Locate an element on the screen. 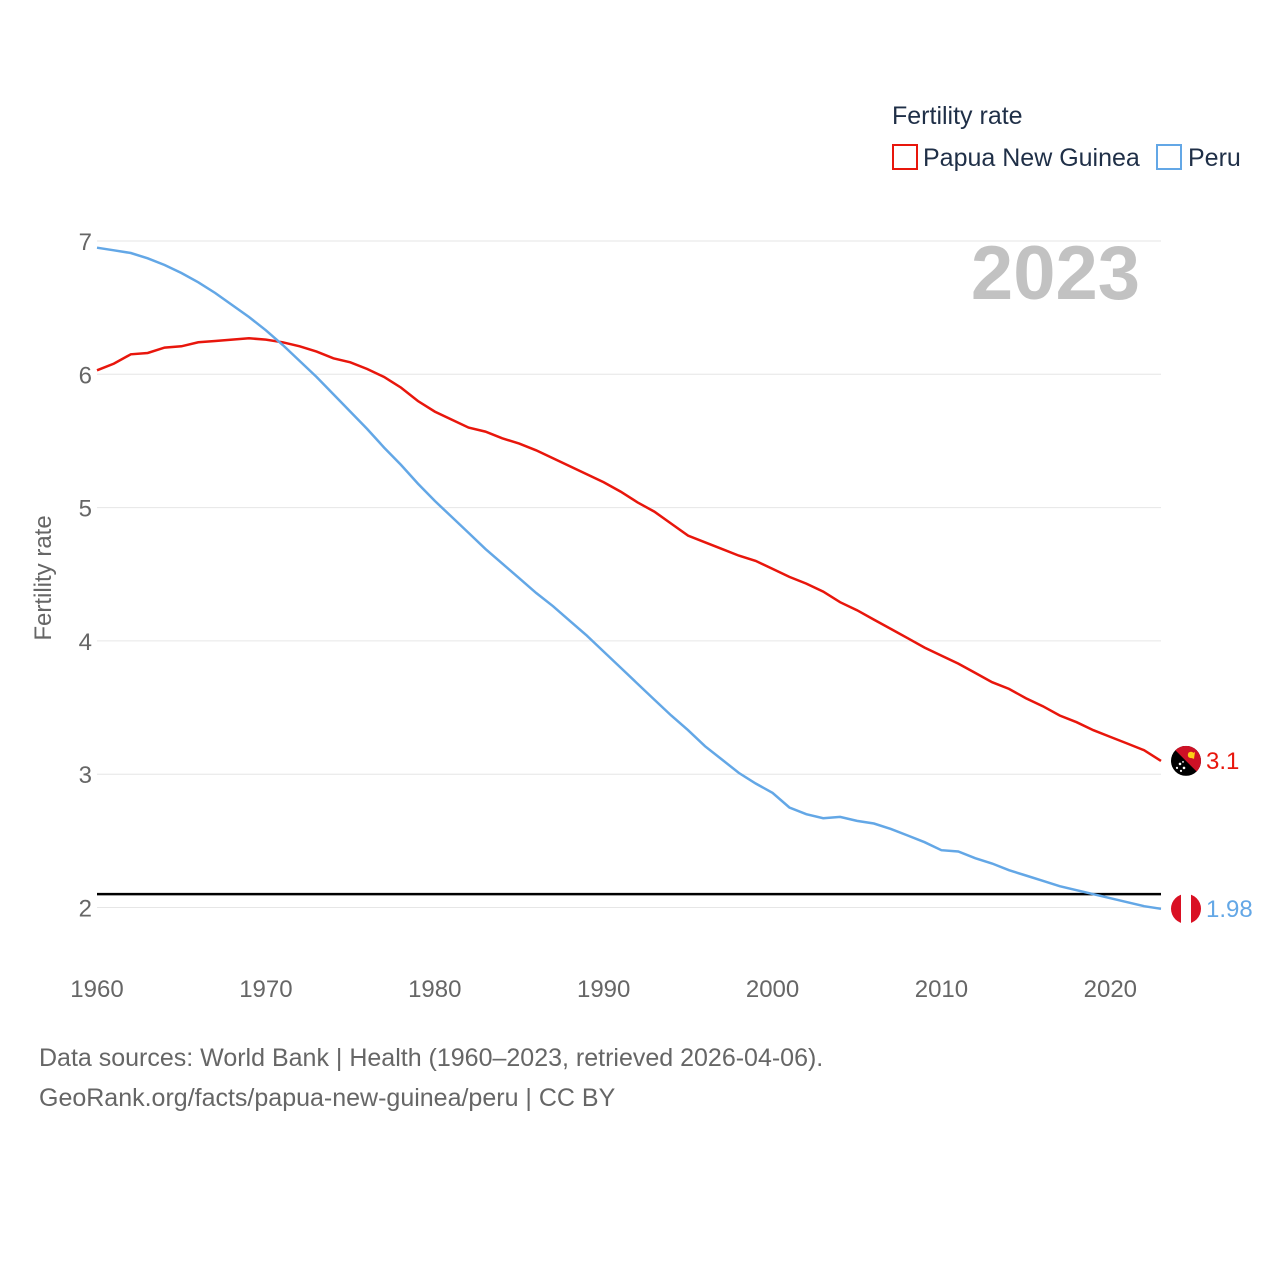 Image resolution: width=1280 pixels, height=1280 pixels. y-tick-label: 5 is located at coordinates (85, 509).